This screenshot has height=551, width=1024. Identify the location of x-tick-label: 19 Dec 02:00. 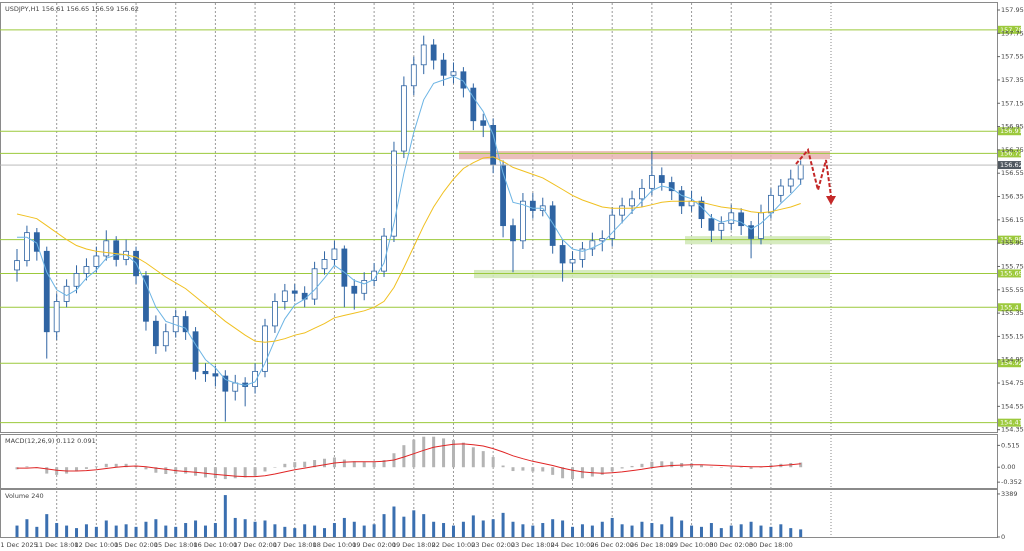
(374, 545).